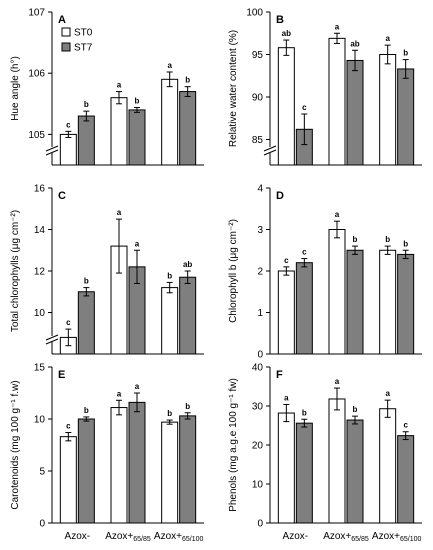 The width and height of the screenshot is (433, 550). Describe the element at coordinates (62, 196) in the screenshot. I see `panel-letter: C` at that location.